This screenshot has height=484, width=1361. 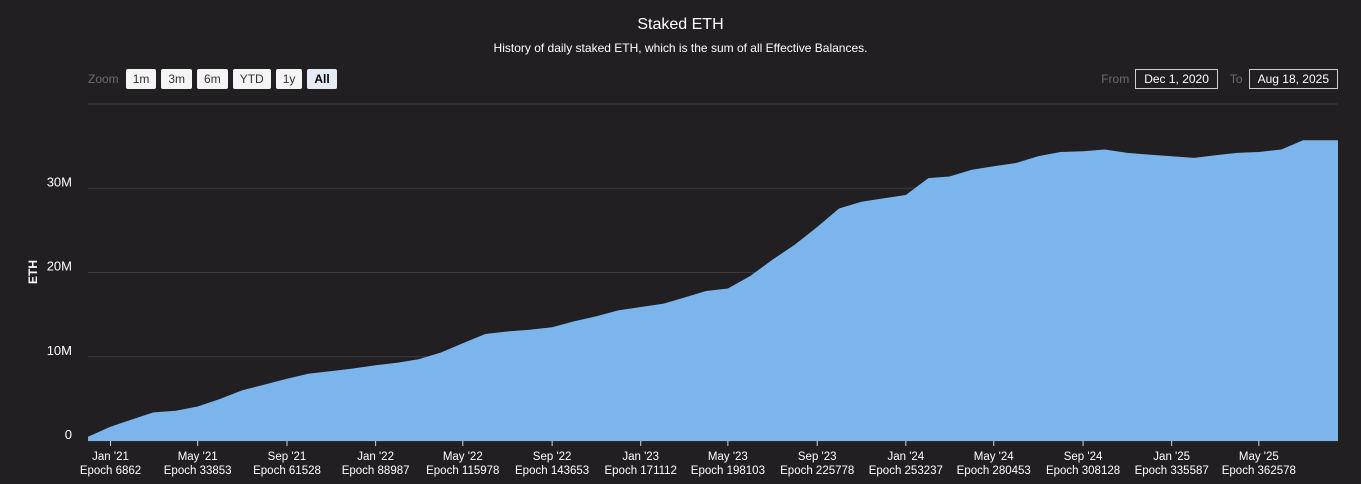 I want to click on zoom-label: Zoom, so click(x=103, y=79).